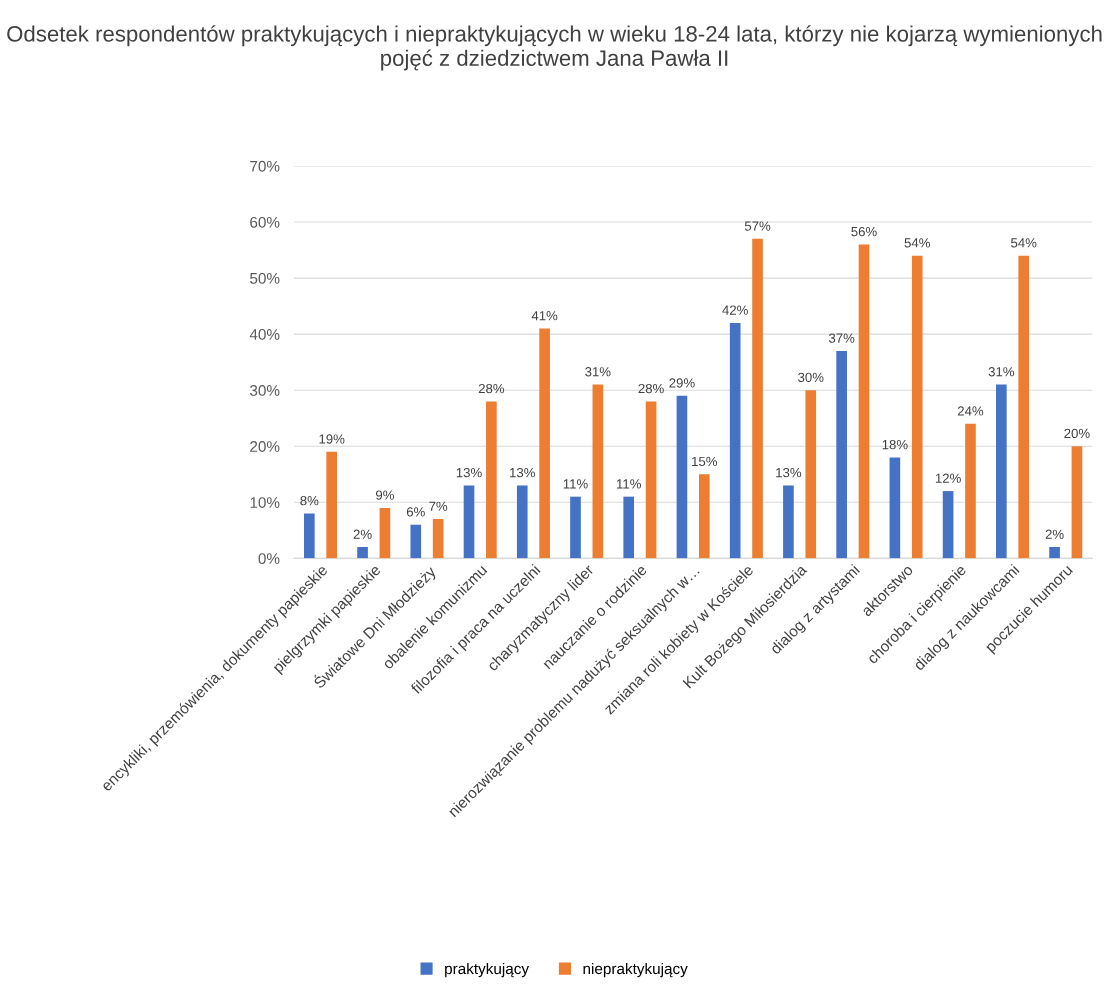  What do you see at coordinates (265, 222) in the screenshot?
I see `y-tick-label: 60%` at bounding box center [265, 222].